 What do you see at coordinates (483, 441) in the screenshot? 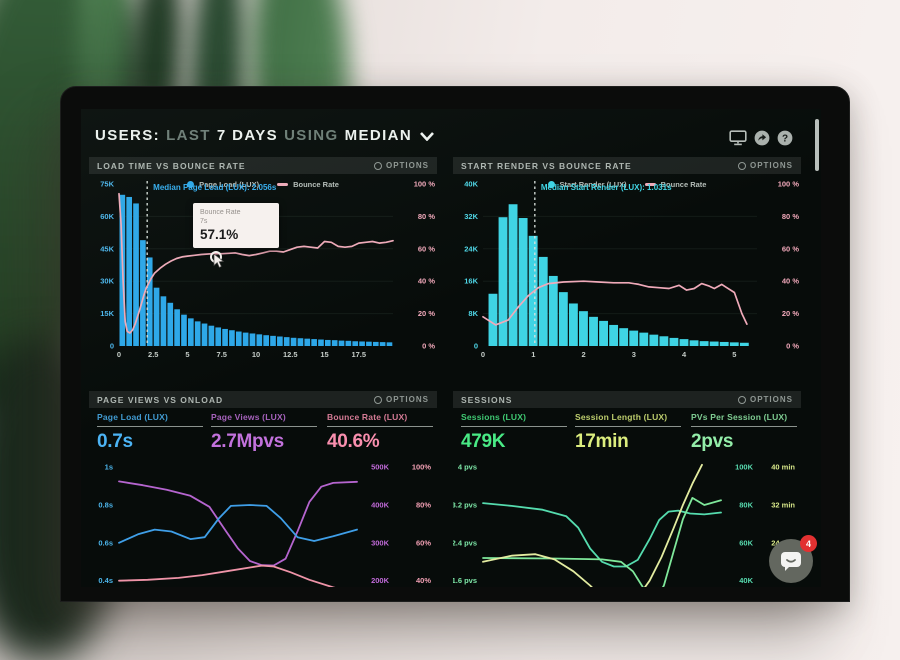
I see `metric-value: 479K` at bounding box center [483, 441].